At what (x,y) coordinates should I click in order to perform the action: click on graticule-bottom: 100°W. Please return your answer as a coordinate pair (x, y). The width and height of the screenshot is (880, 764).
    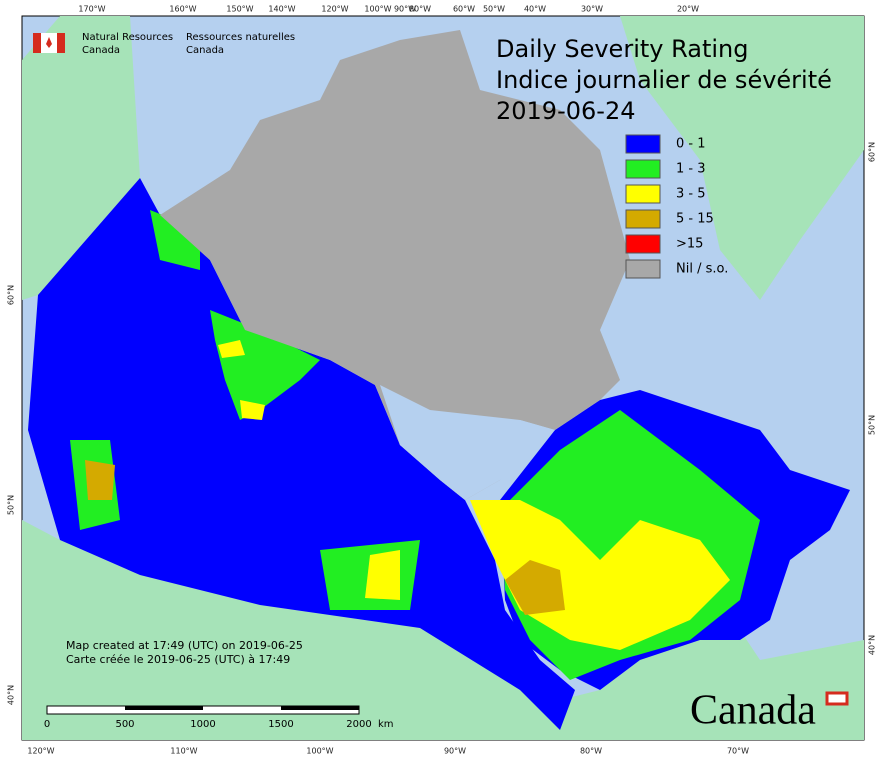
    Looking at the image, I should click on (319, 751).